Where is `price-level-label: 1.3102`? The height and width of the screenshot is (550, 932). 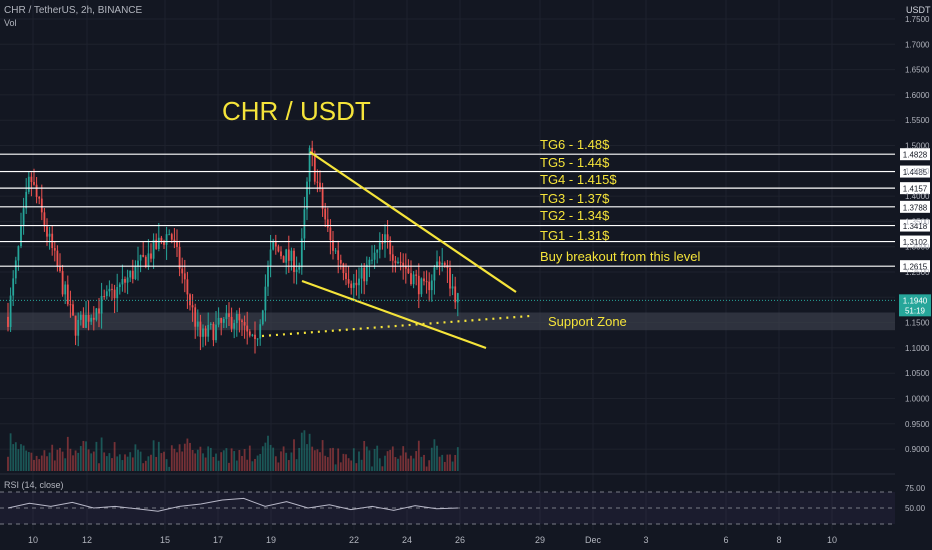
price-level-label: 1.3102 is located at coordinates (915, 242).